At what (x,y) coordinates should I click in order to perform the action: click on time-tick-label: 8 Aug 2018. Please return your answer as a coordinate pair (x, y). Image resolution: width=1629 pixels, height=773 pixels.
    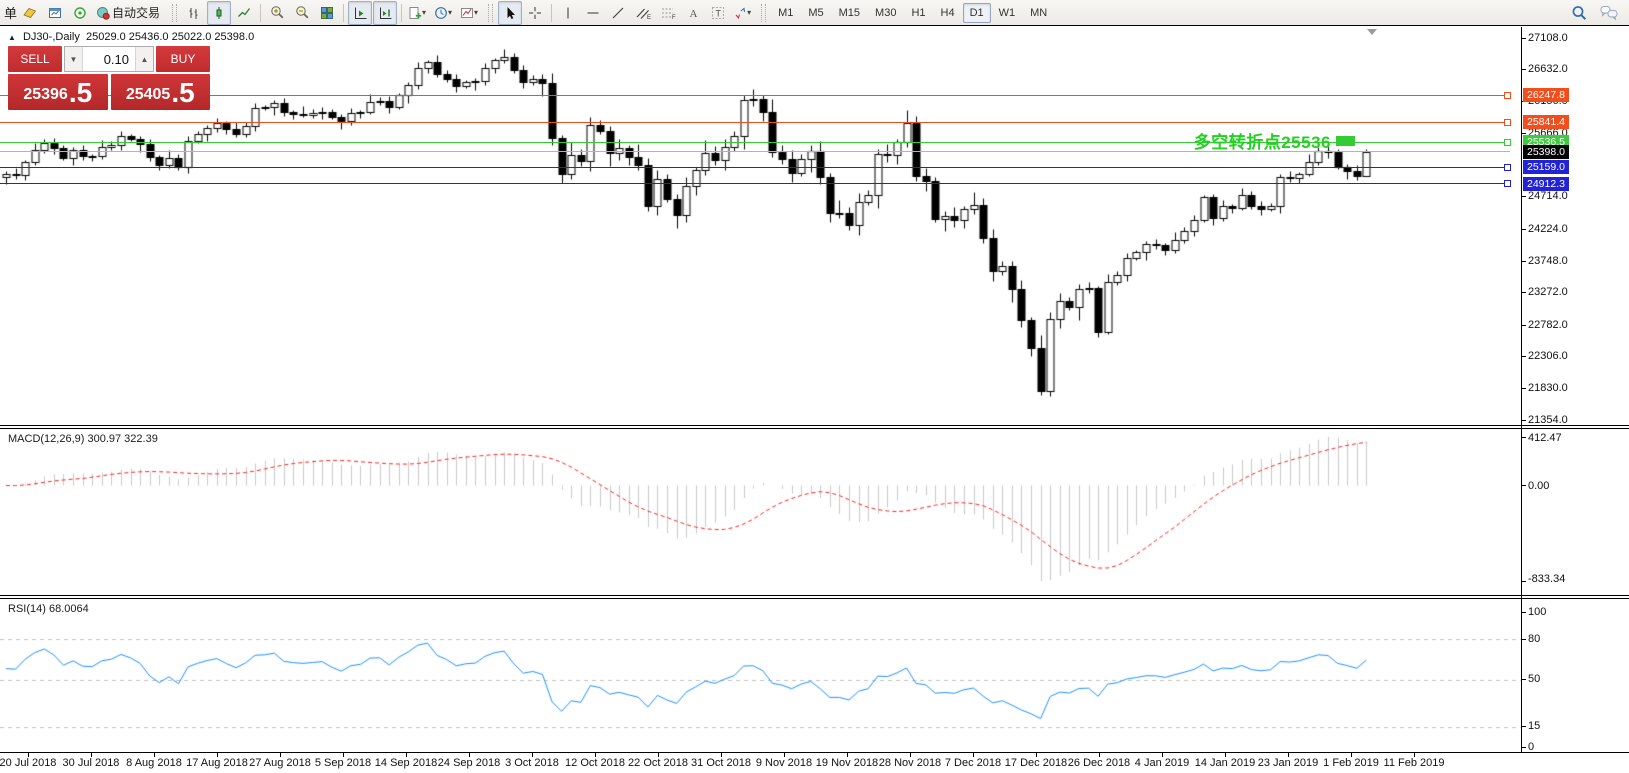
    Looking at the image, I should click on (154, 763).